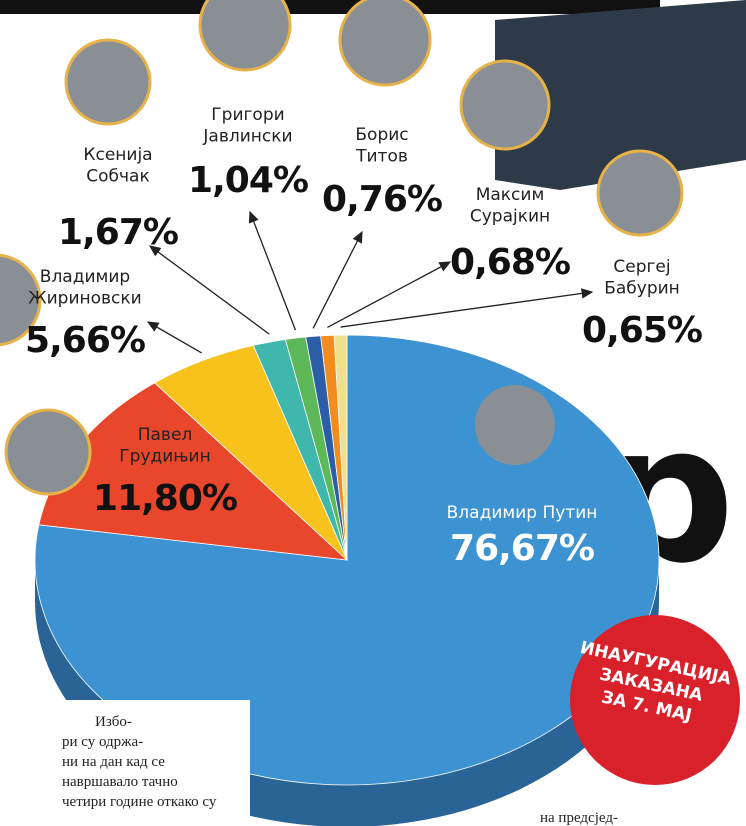 This screenshot has width=746, height=826. What do you see at coordinates (84, 287) in the screenshot?
I see `candidate-name: Владимир Жириновски` at bounding box center [84, 287].